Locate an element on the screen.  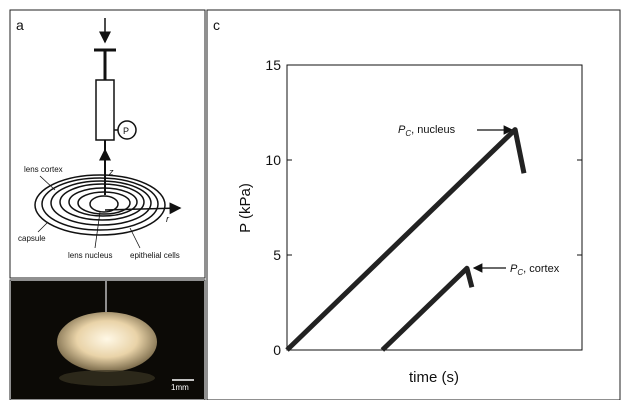
panel-label: a is located at coordinates (20, 25).